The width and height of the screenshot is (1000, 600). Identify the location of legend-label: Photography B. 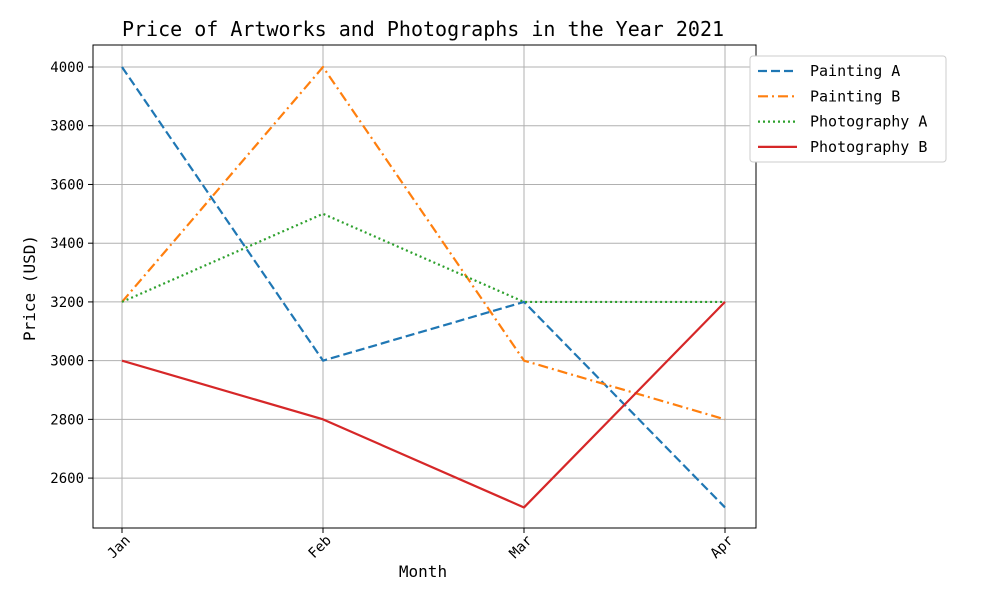
(868, 147).